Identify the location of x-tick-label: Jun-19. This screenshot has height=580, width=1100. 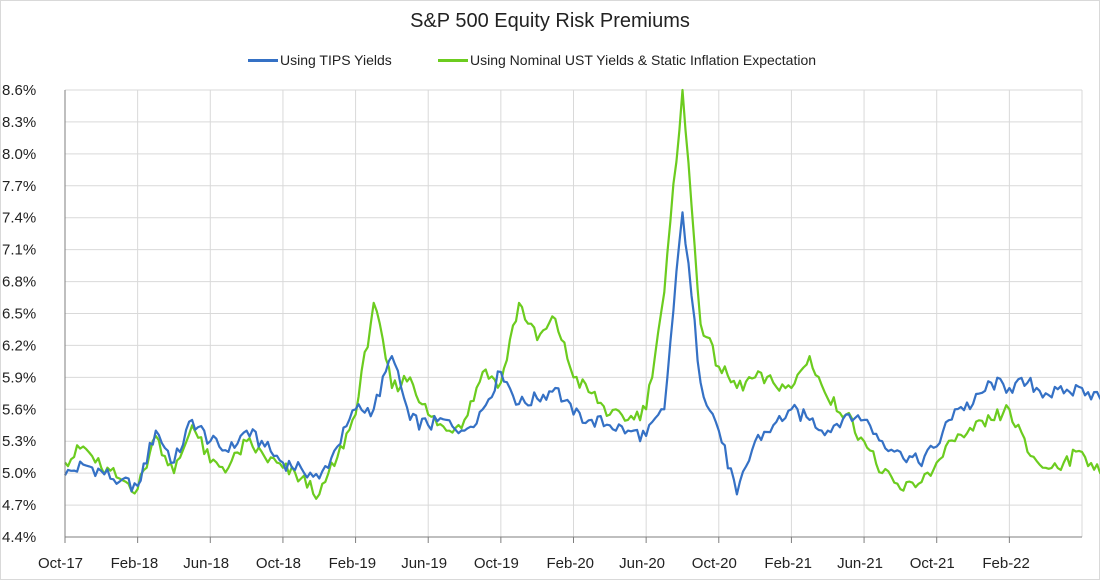
(424, 563).